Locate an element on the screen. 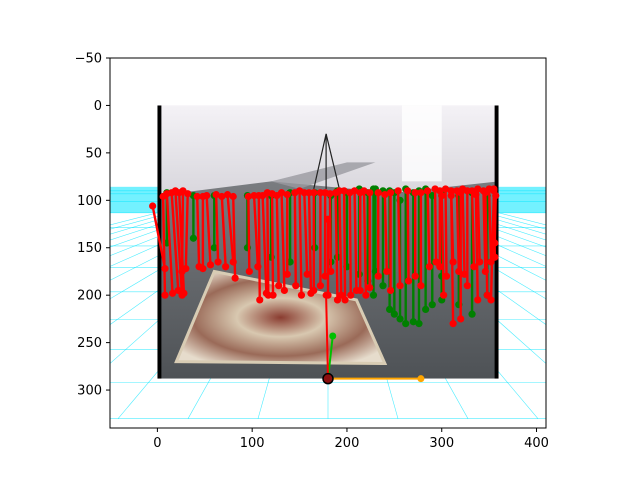 The image size is (640, 480). x-axis: 0 100 200 300 400 is located at coordinates (351, 439).